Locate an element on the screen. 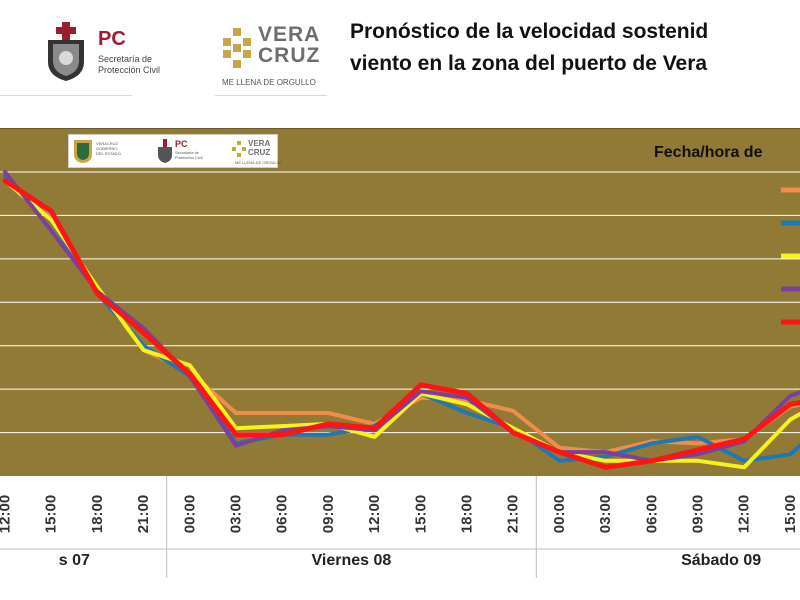 Image resolution: width=800 pixels, height=600 pixels. veracruz-logo-word-line2: CRUZ is located at coordinates (289, 55).